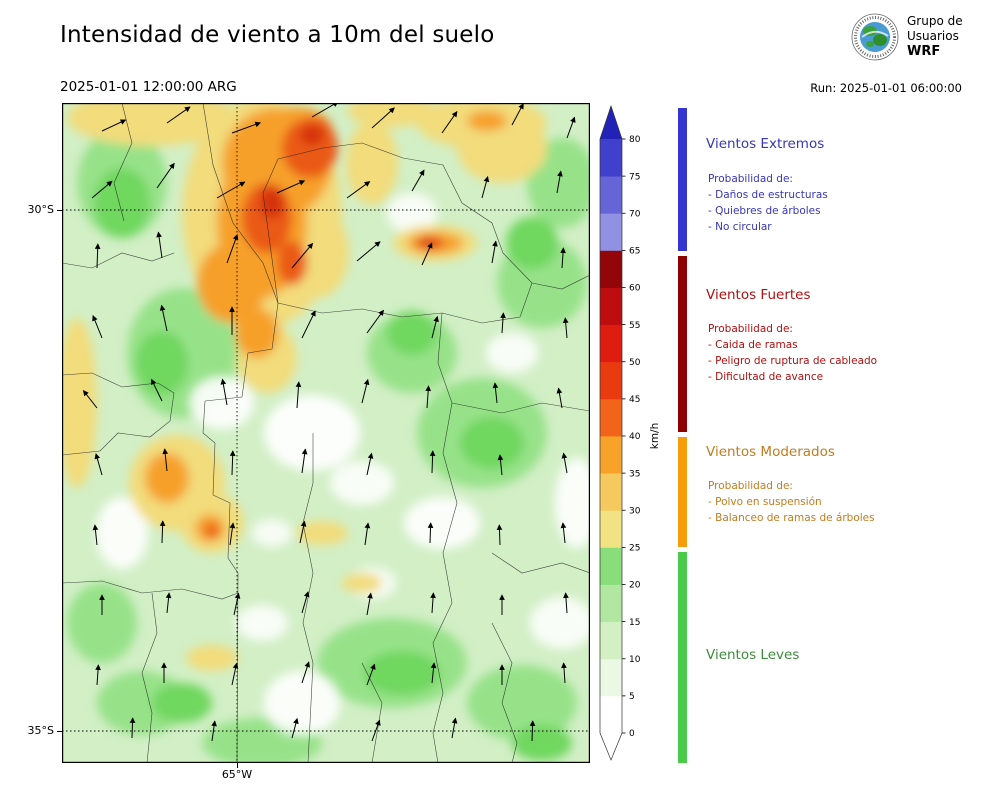  I want to click on logo-line3: WRF, so click(924, 51).